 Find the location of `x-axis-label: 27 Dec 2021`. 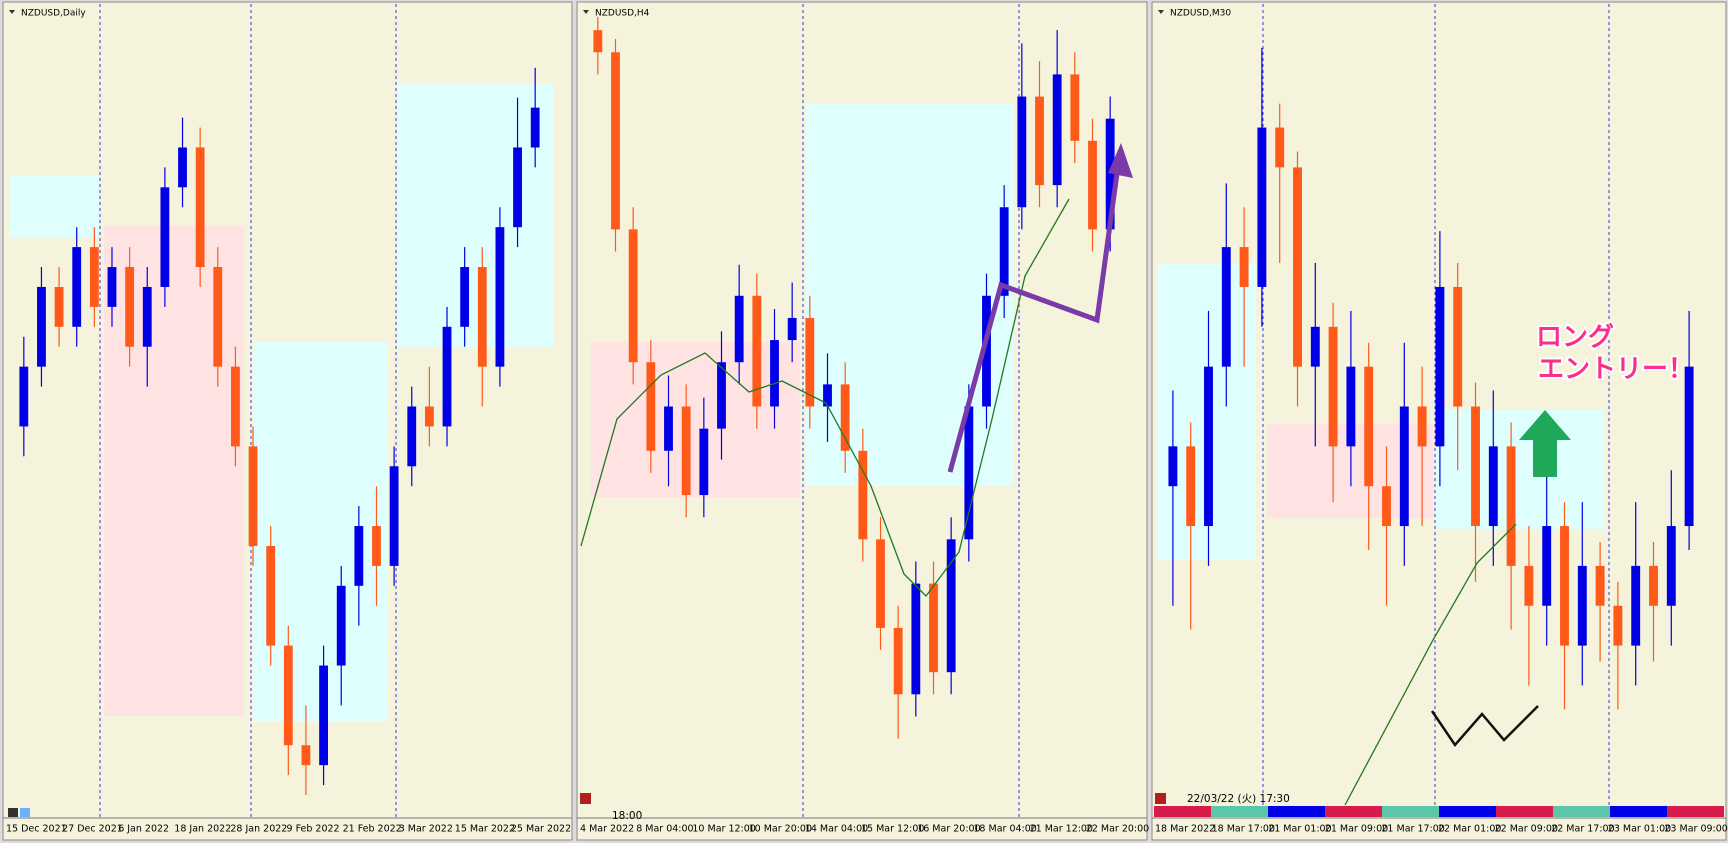

x-axis-label: 27 Dec 2021 is located at coordinates (92, 829).